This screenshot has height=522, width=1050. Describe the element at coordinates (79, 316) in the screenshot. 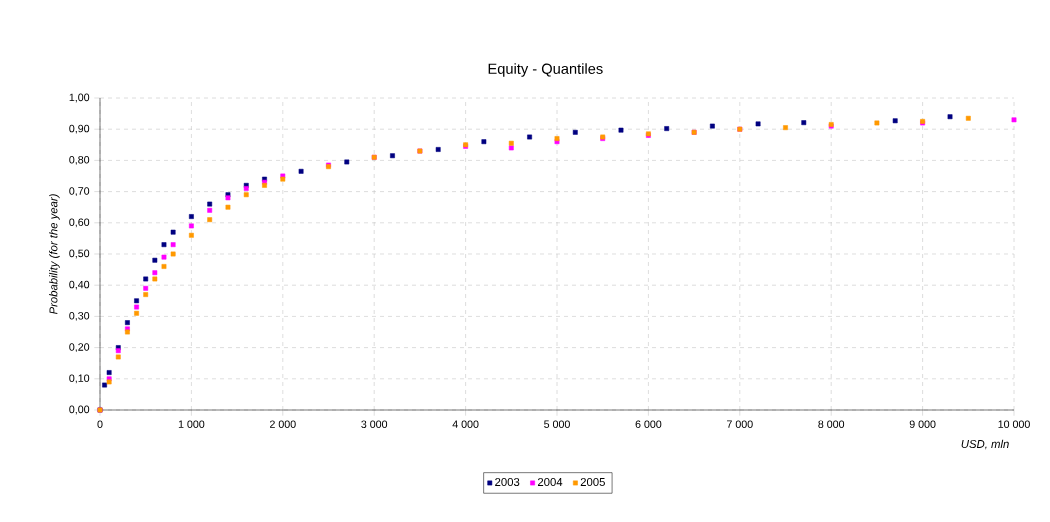

I see `y-tick-label: 0,30` at that location.